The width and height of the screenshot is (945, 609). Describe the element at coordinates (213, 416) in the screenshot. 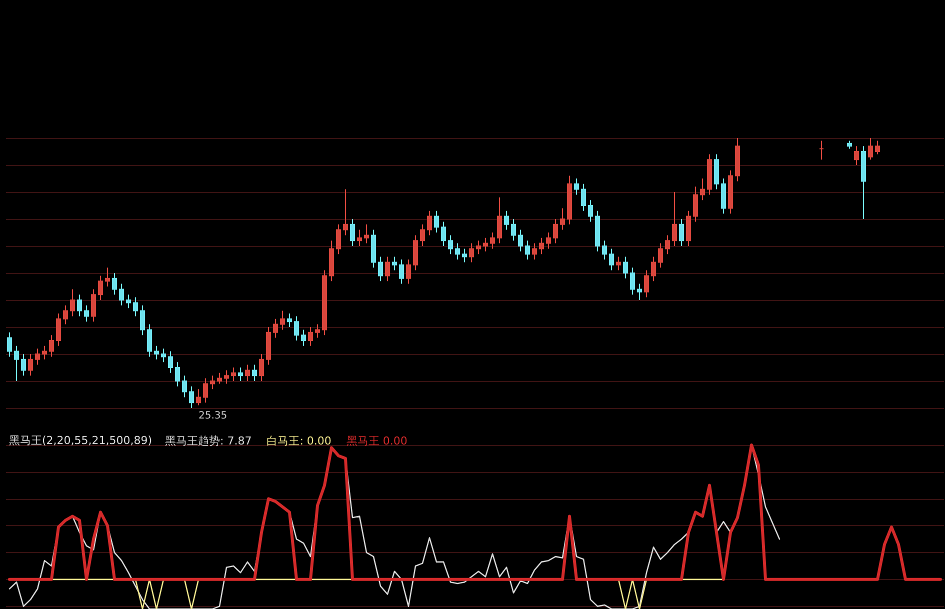

I see `text: 25.35` at that location.